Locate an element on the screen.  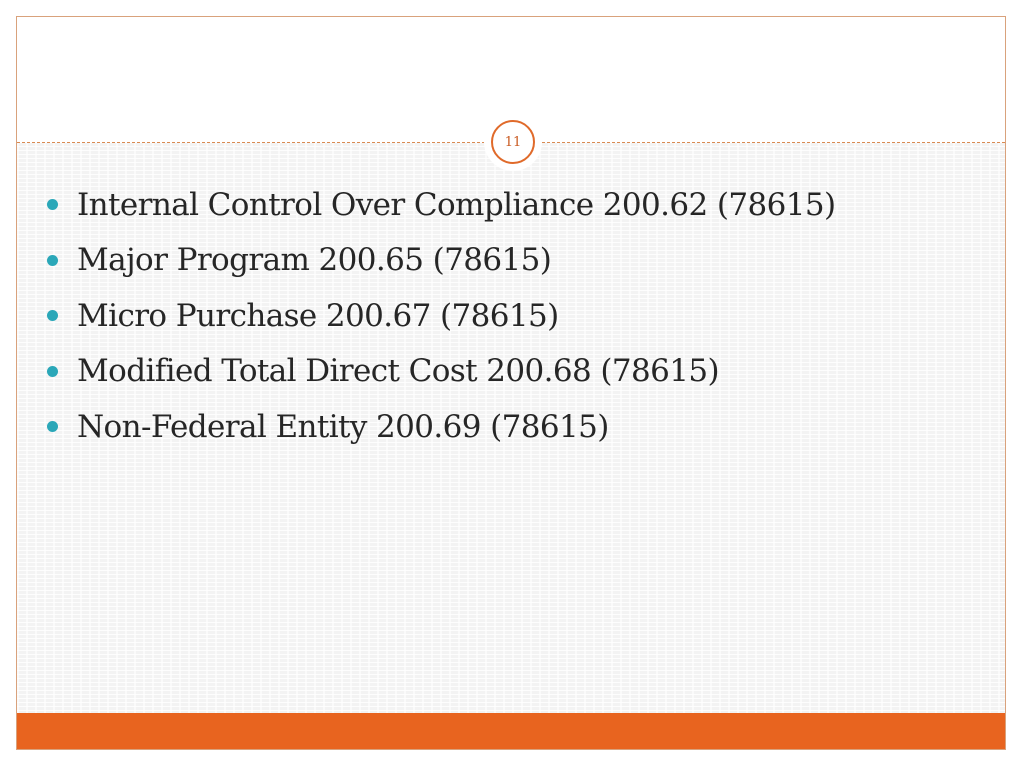
page-number-badge: 11 is located at coordinates (513, 142).